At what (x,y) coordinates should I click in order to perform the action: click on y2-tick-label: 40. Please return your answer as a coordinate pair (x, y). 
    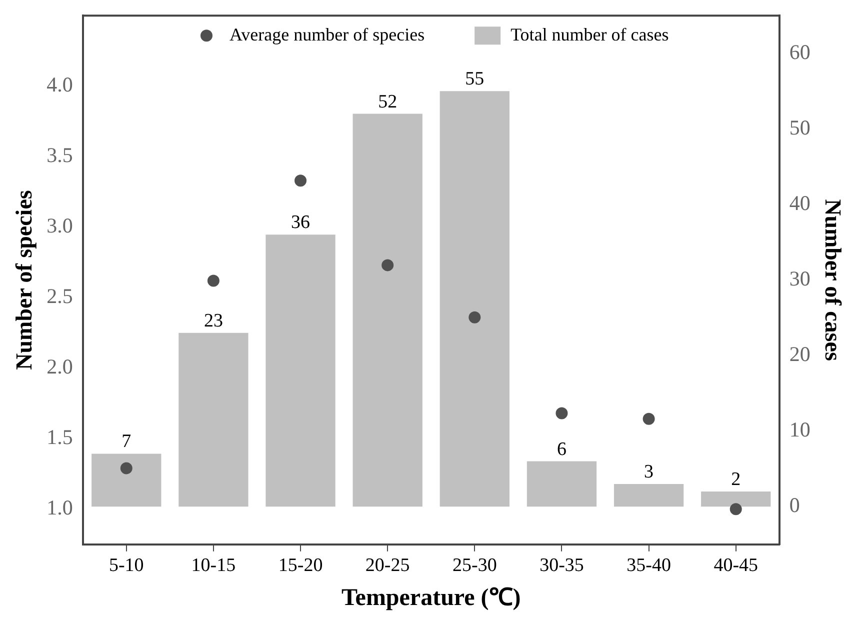
    Looking at the image, I should click on (799, 202).